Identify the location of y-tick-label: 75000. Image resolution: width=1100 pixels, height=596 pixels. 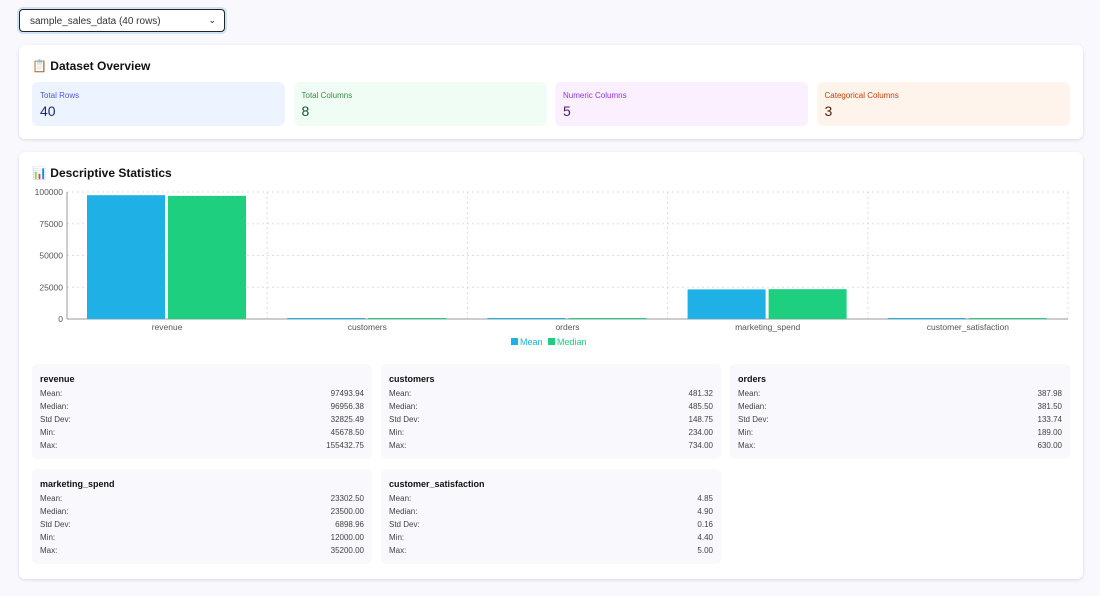
(51, 224).